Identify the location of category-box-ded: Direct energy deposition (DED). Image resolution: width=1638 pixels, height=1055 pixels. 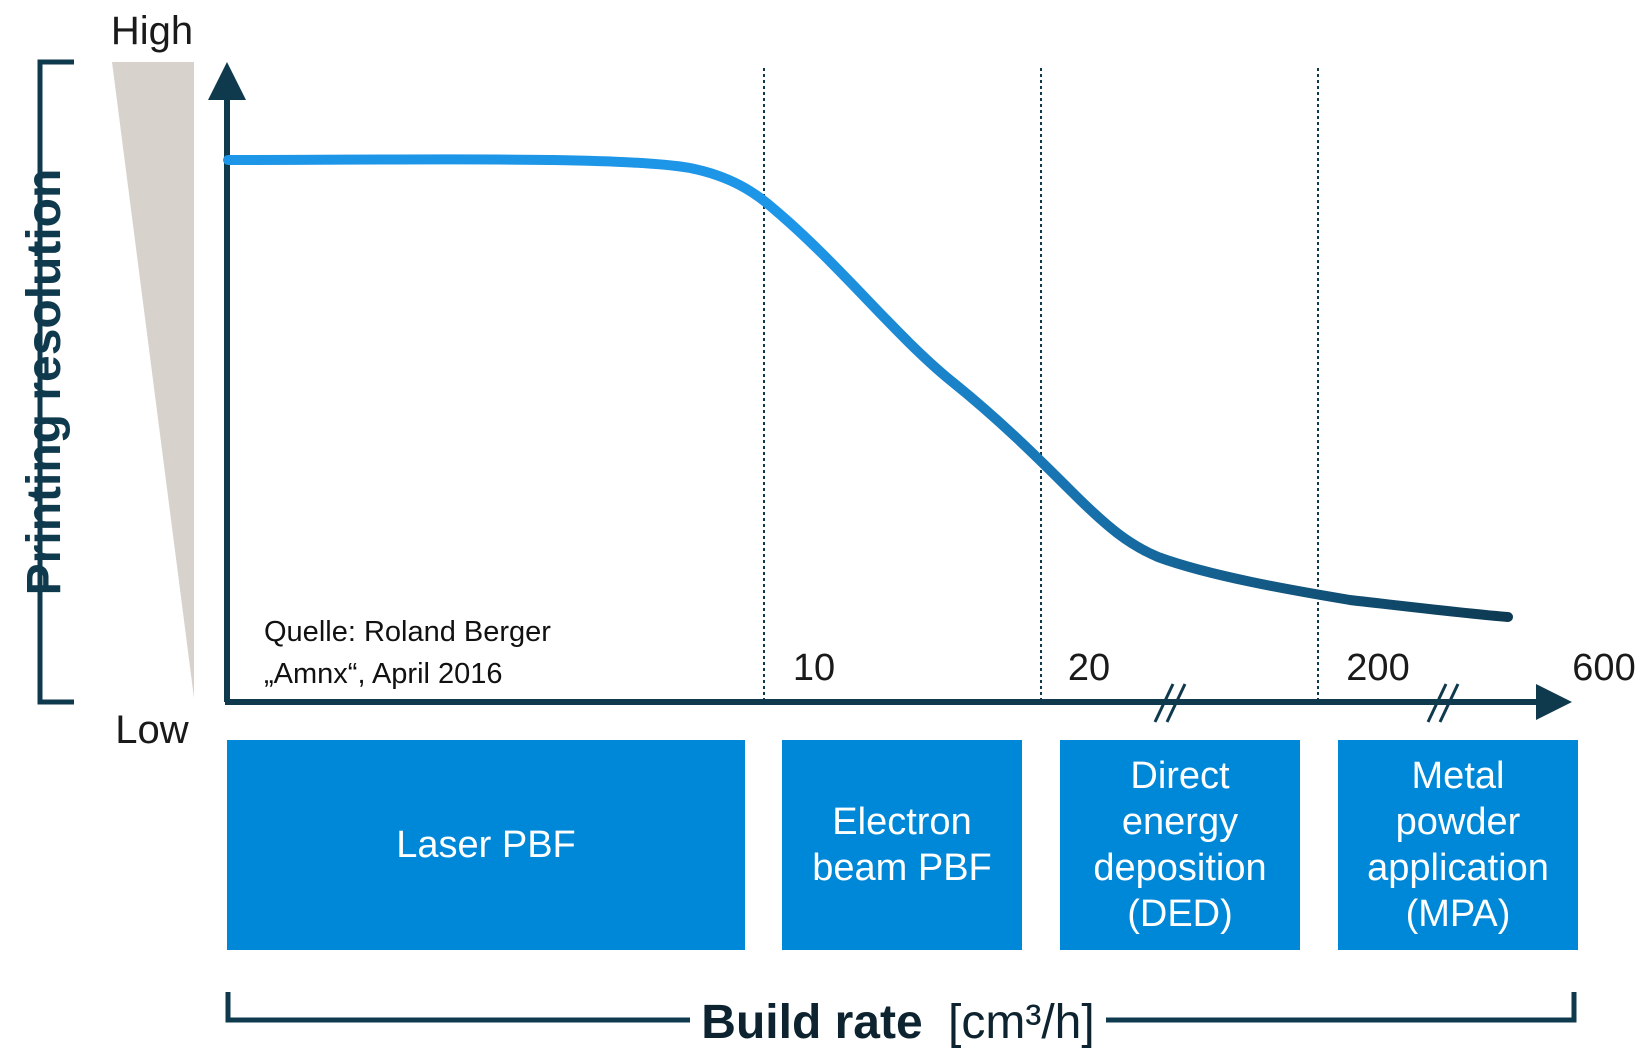
(1180, 845).